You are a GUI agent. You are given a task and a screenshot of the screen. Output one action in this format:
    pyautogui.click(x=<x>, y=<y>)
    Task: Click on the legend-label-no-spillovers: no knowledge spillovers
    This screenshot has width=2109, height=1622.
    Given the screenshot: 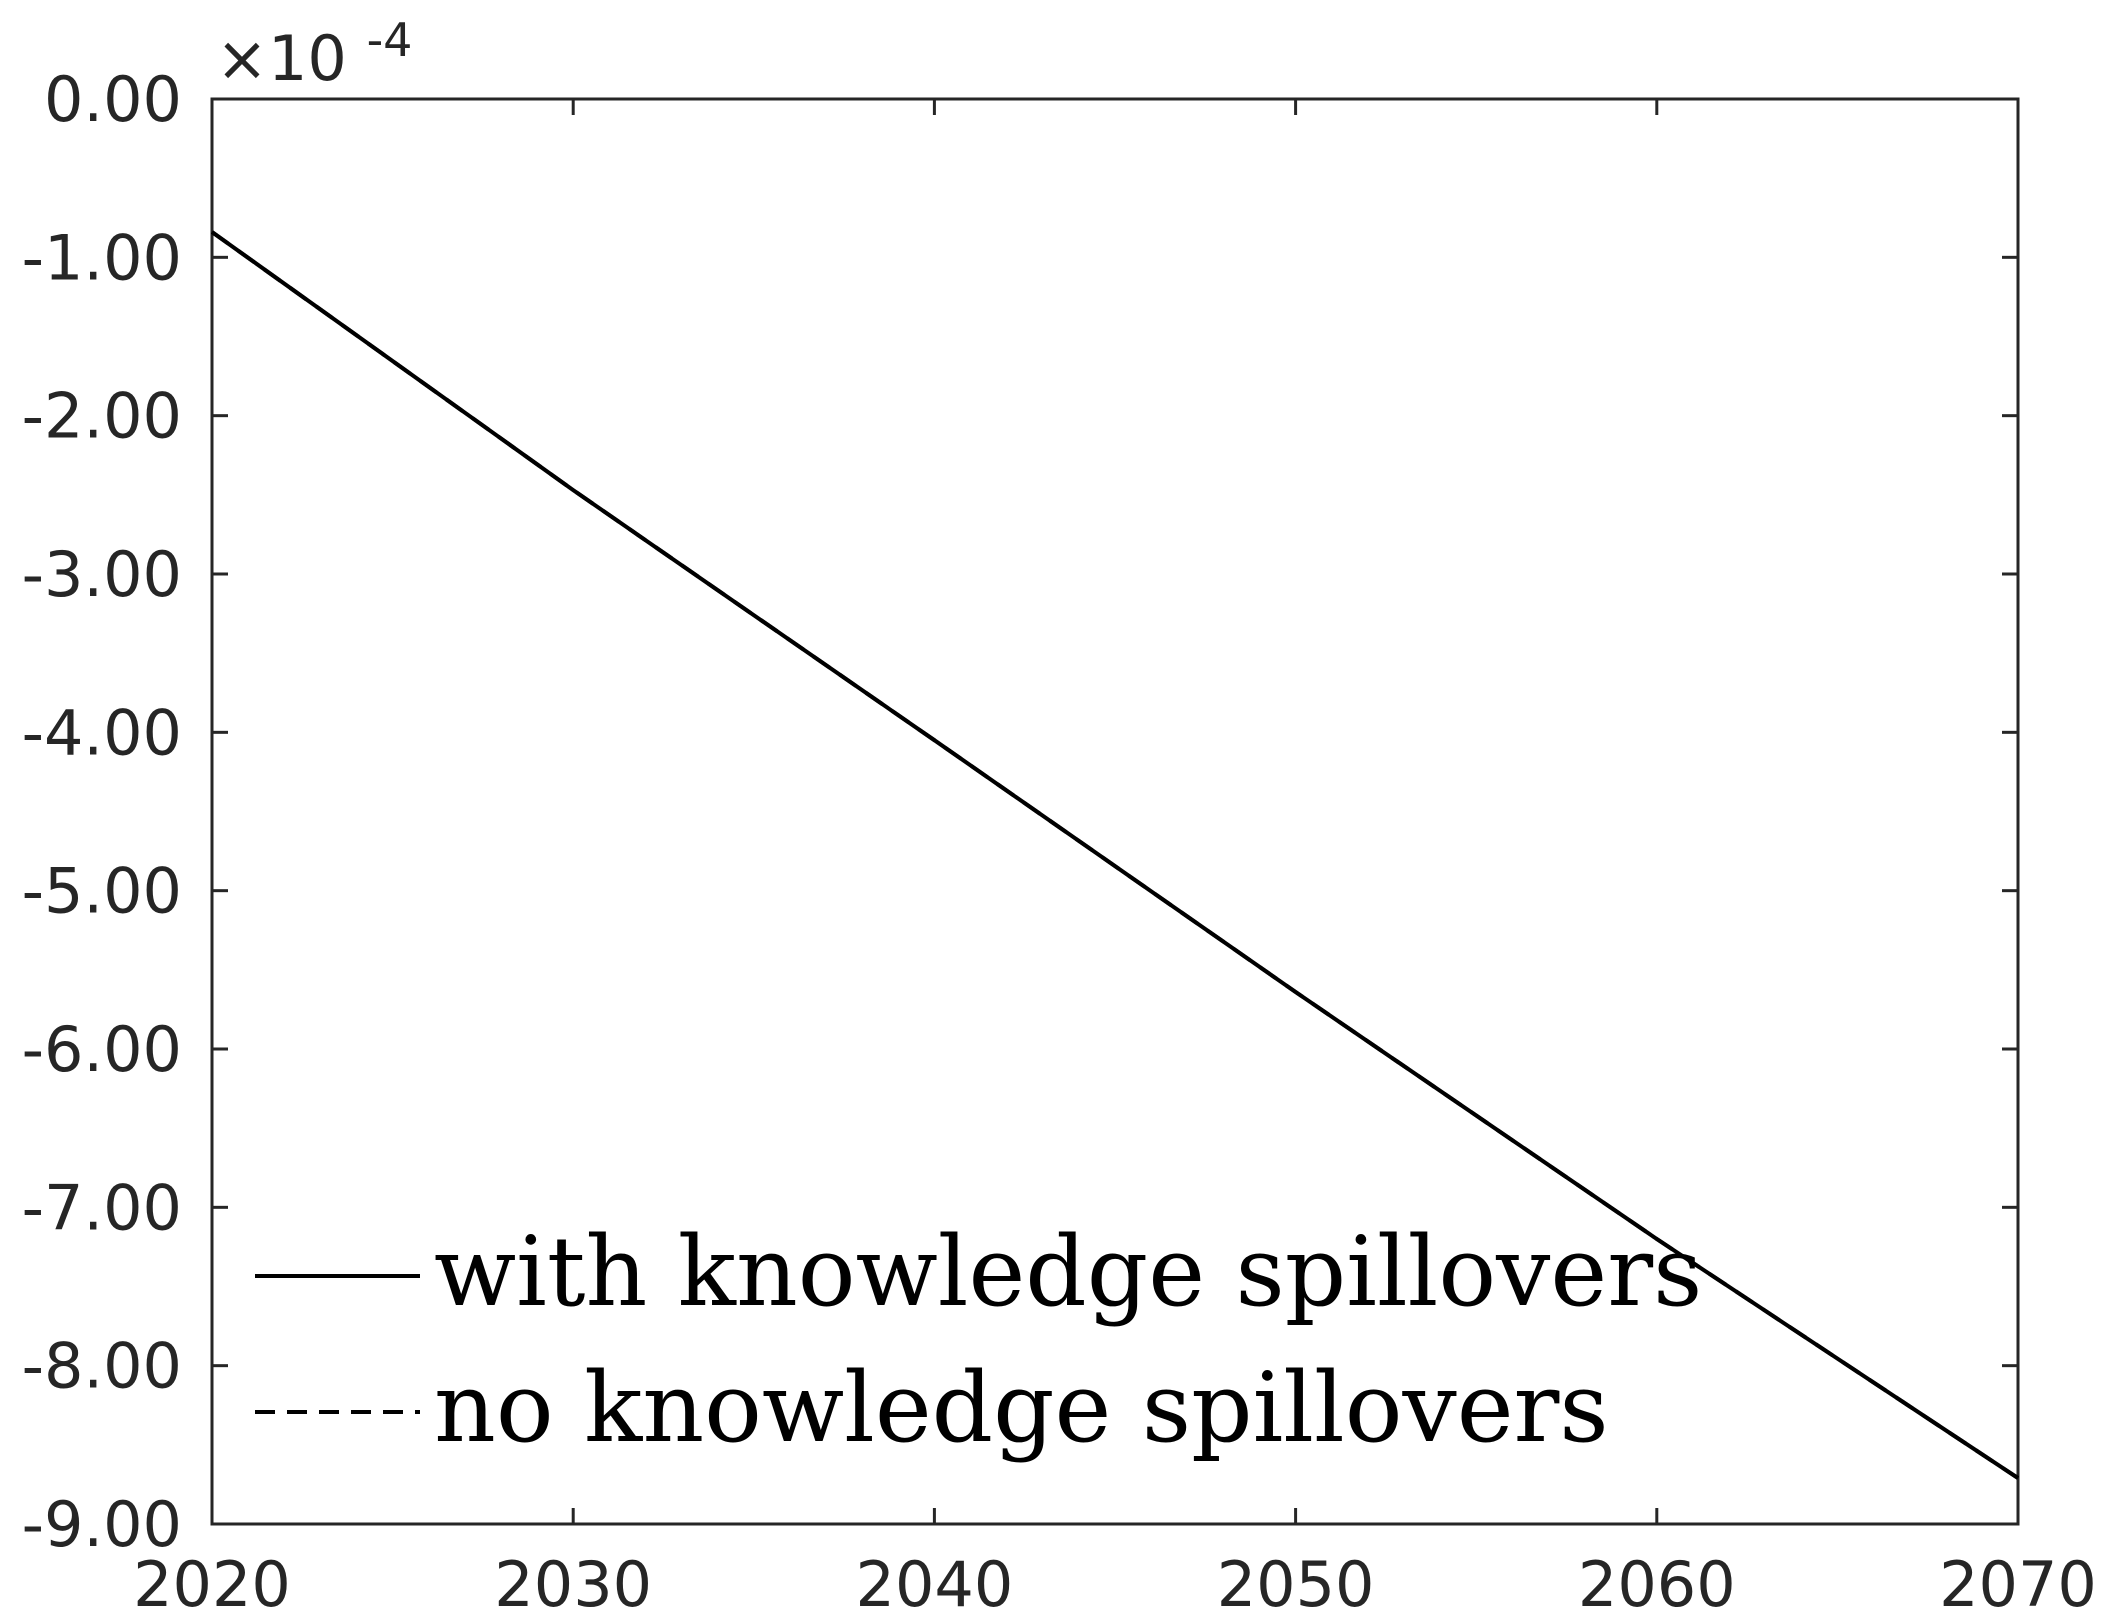 What is the action you would take?
    pyautogui.click(x=1021, y=1408)
    